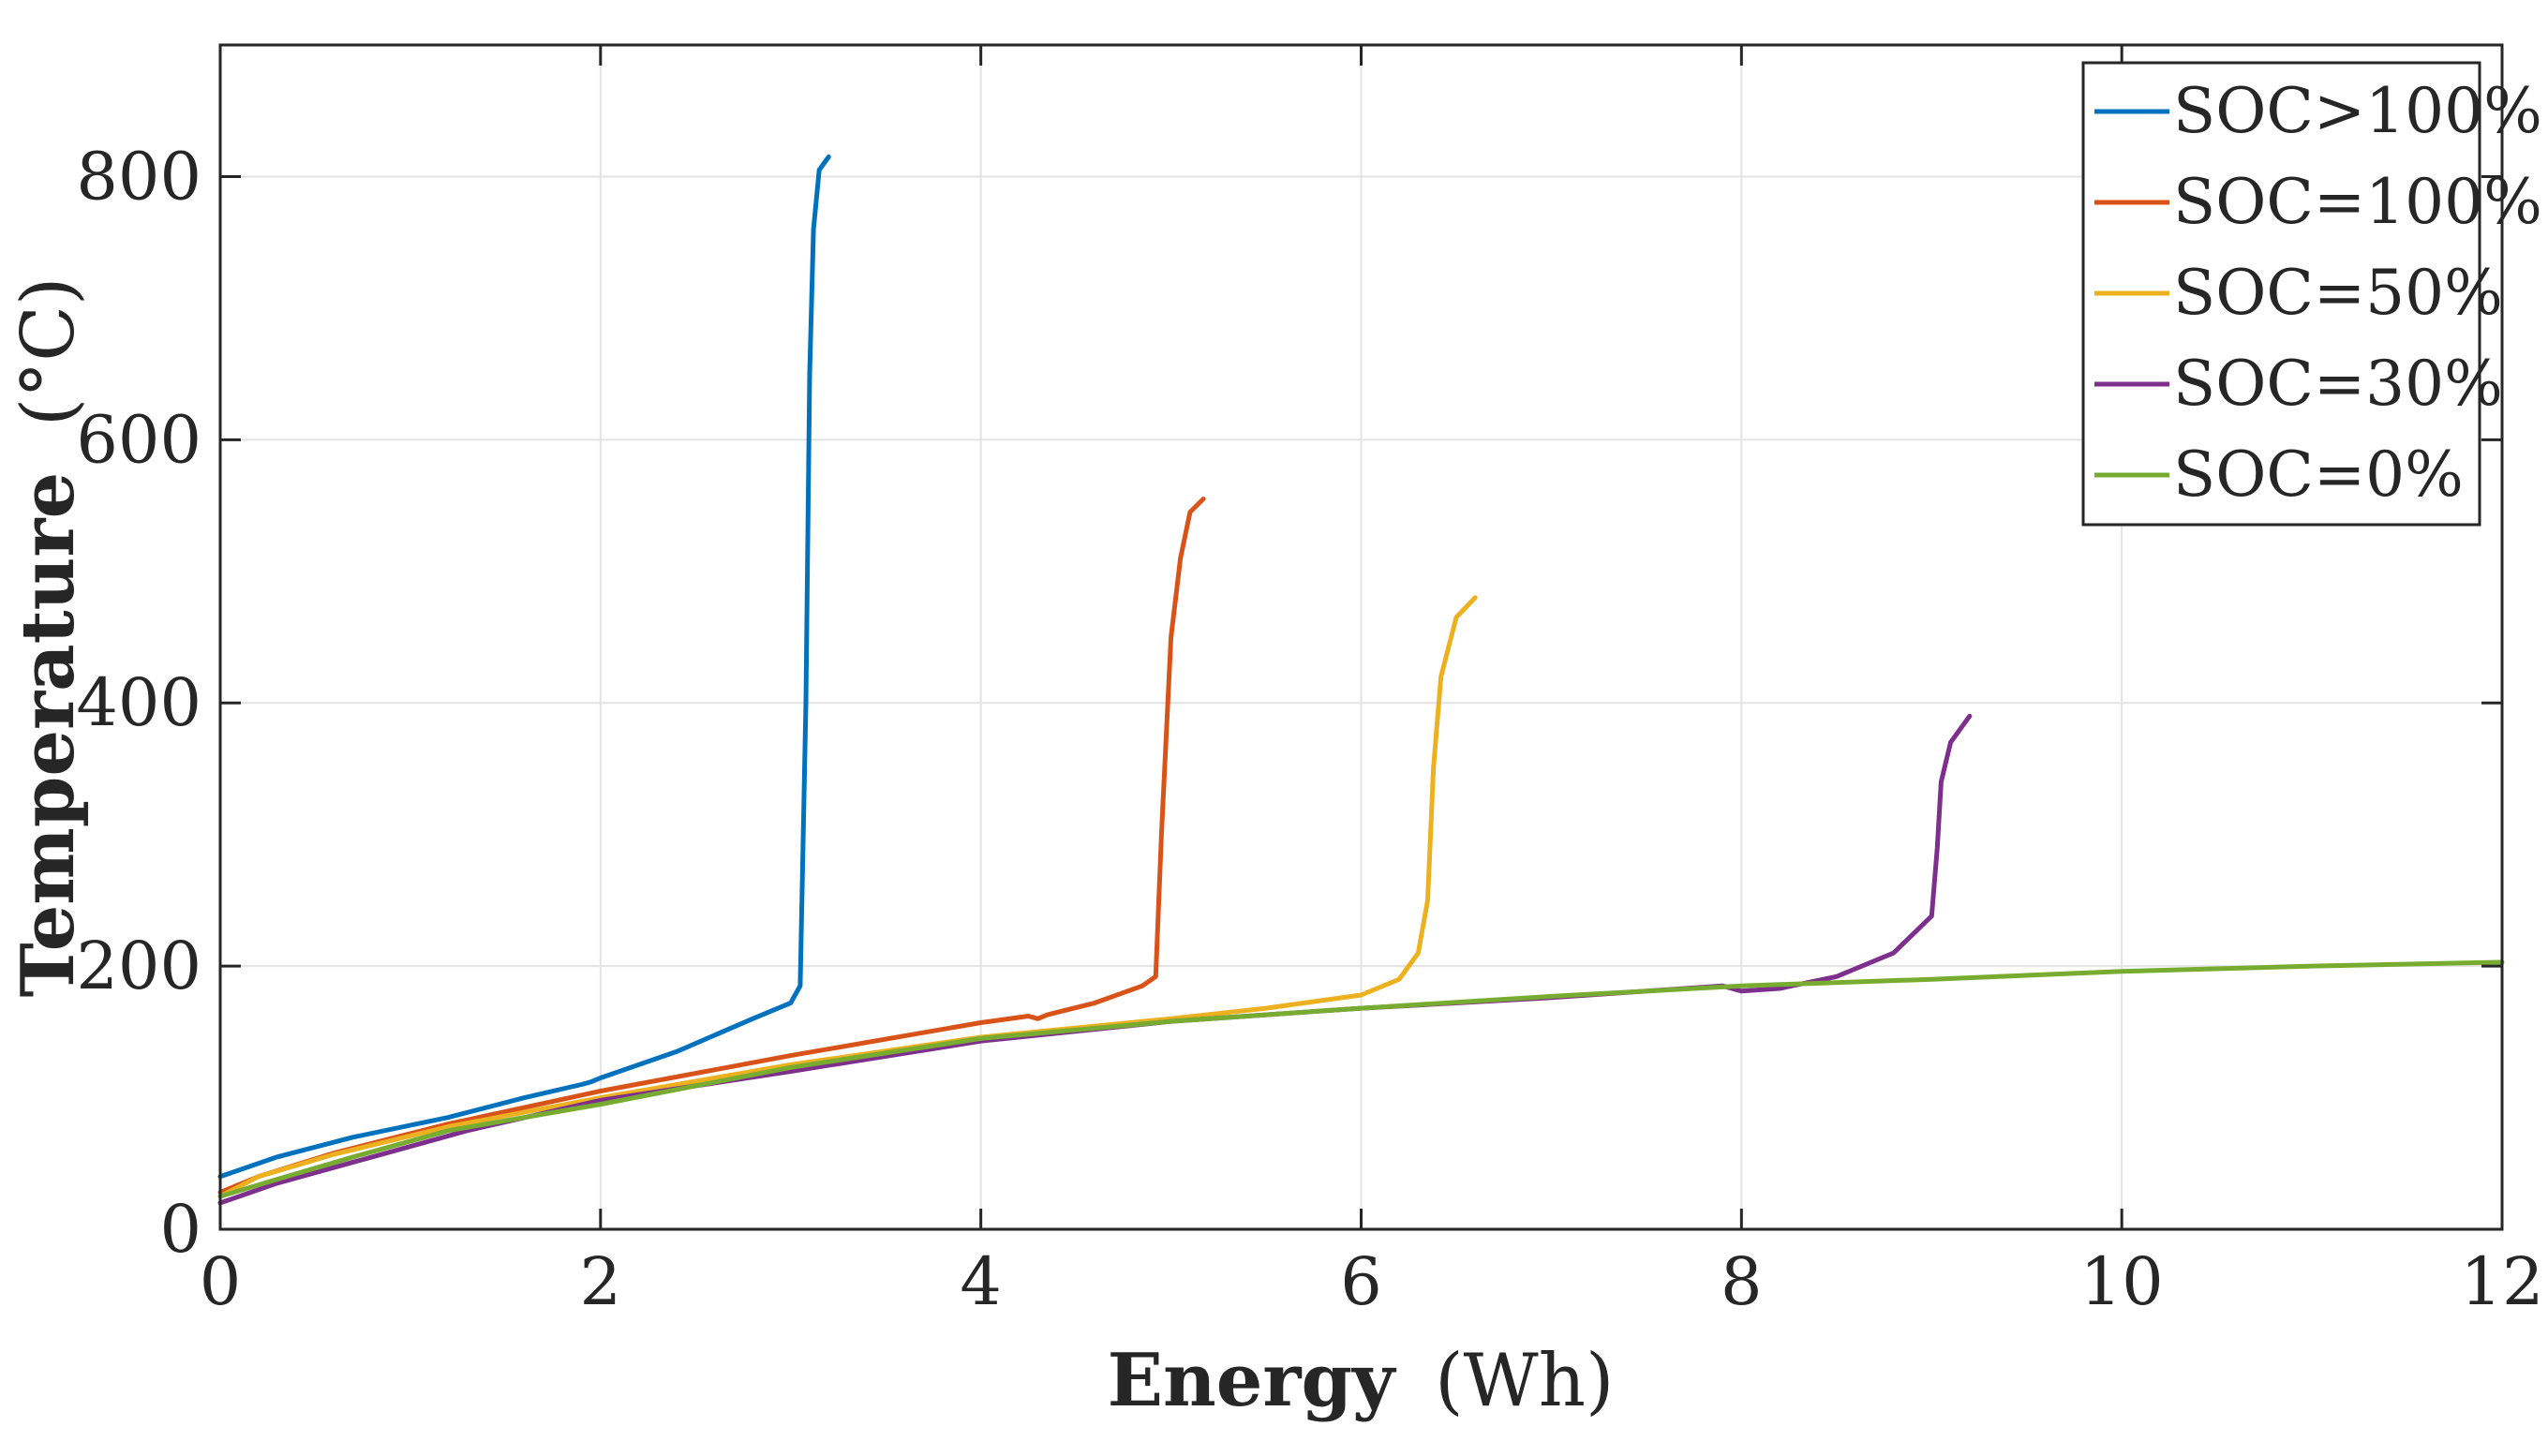  Describe the element at coordinates (2318, 474) in the screenshot. I see `legend-label: SOC=0%` at that location.